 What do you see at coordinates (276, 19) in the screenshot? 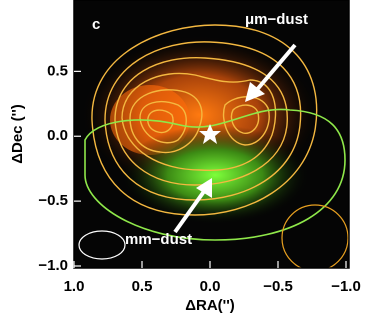
I see `annotation: μm−dust` at bounding box center [276, 19].